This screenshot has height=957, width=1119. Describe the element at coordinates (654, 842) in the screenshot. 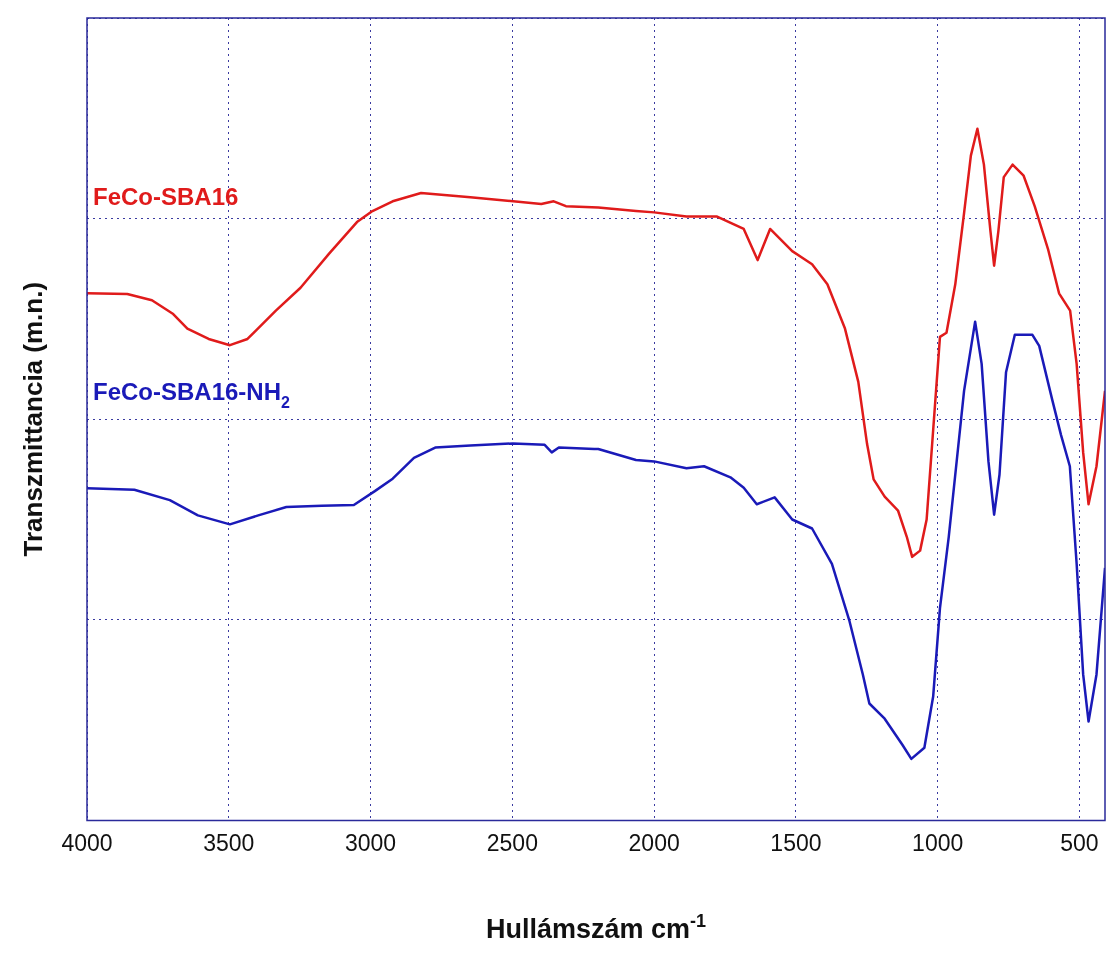

I see `x-tick-label: 2000` at that location.